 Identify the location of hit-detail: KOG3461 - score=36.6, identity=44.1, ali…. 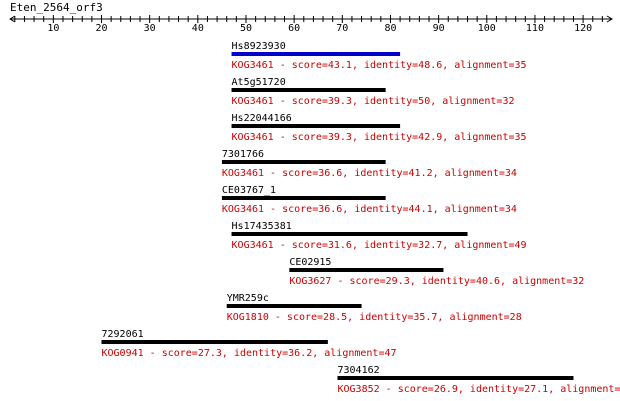
(369, 209).